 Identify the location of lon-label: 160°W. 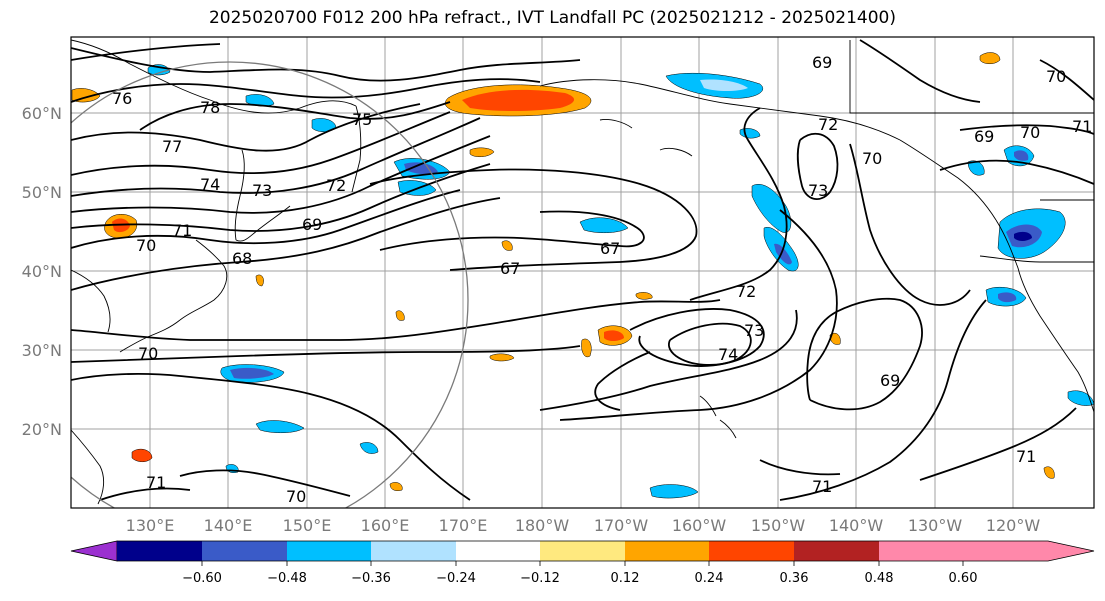
(699, 525).